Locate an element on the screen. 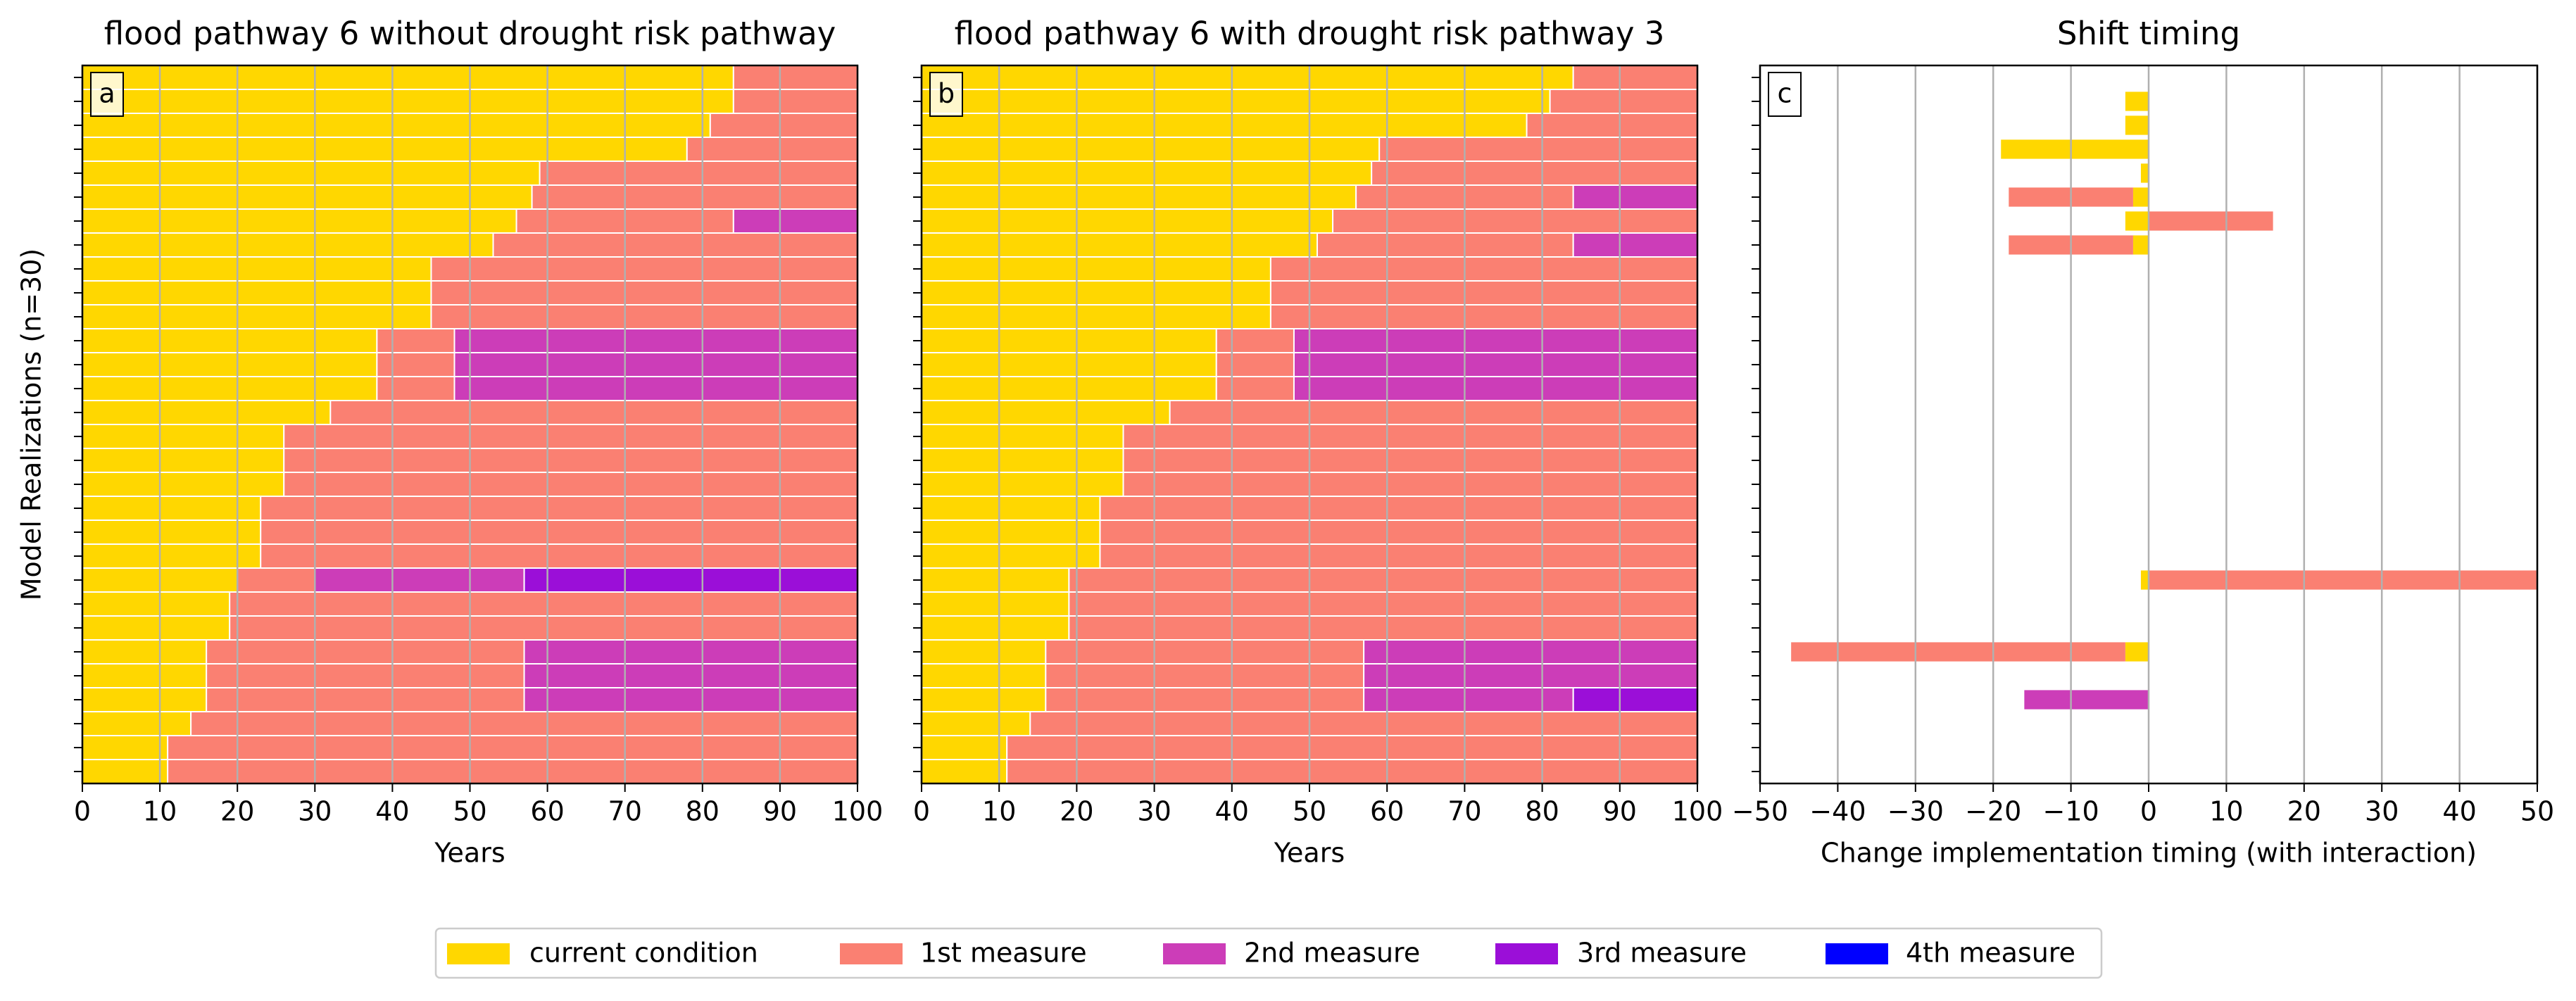  legend-box is located at coordinates (1269, 953).